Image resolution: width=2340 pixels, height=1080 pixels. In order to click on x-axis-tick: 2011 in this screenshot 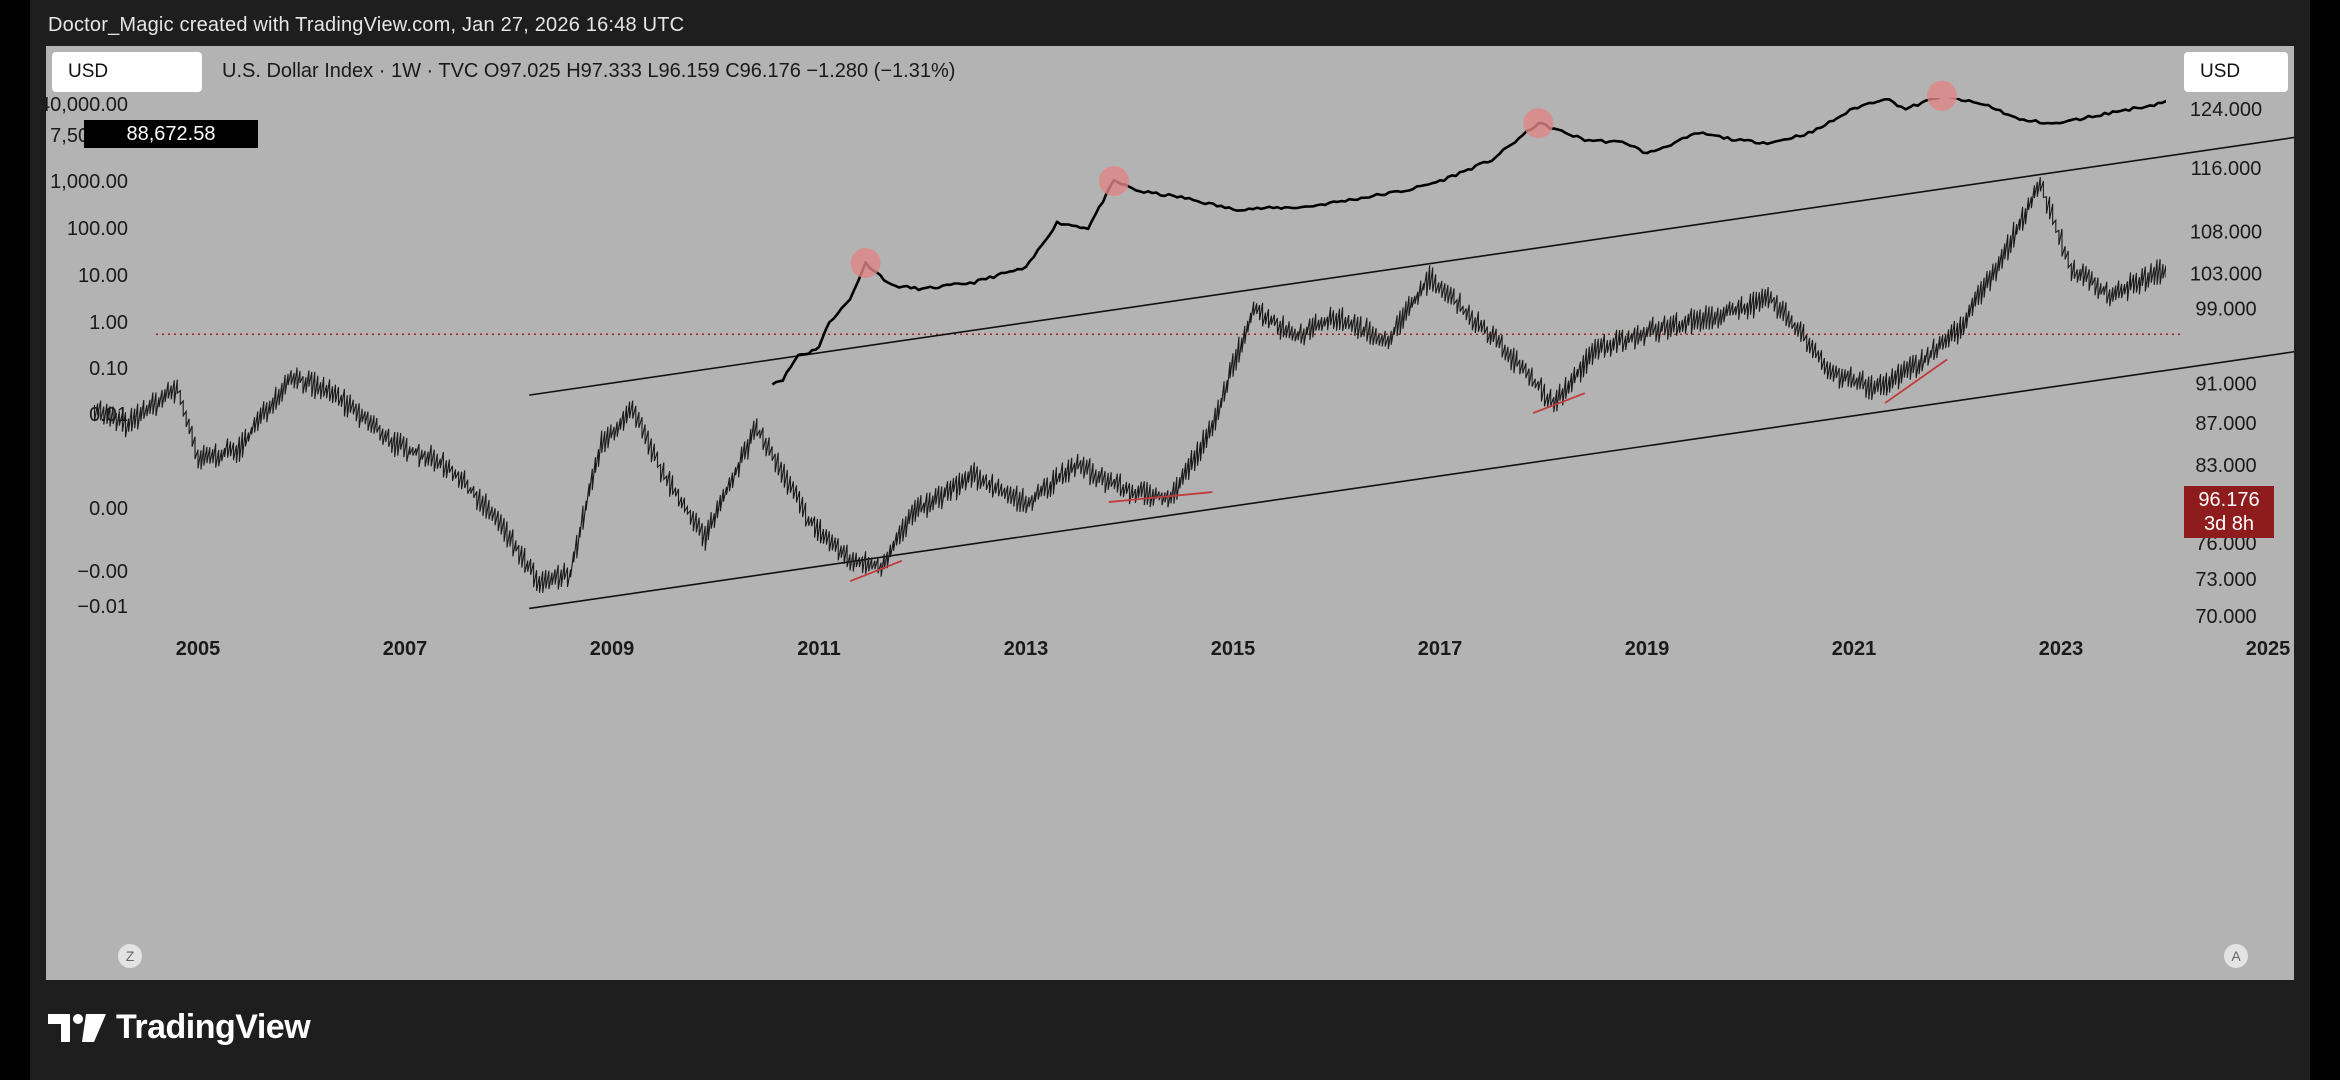, I will do `click(818, 649)`.